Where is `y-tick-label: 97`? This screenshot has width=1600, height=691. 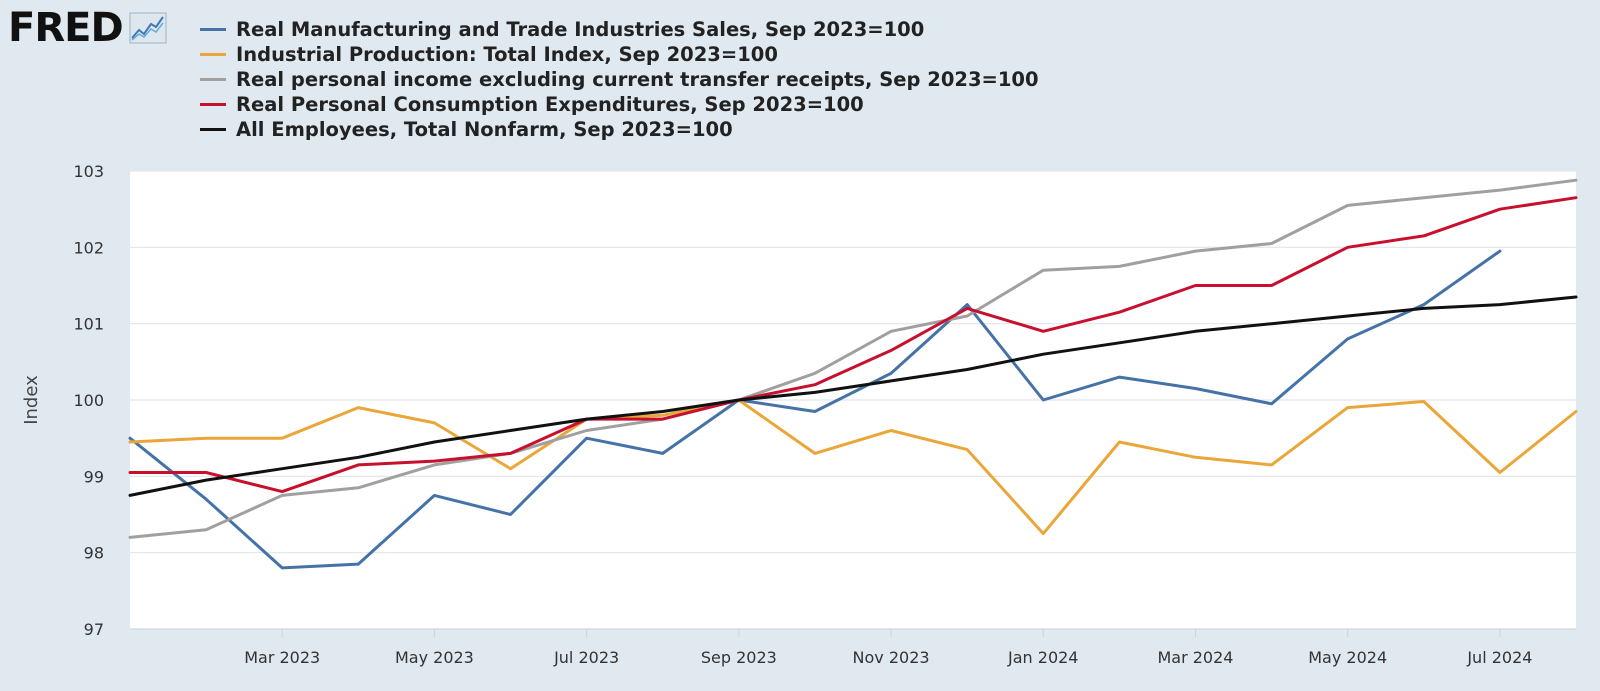 y-tick-label: 97 is located at coordinates (94, 629).